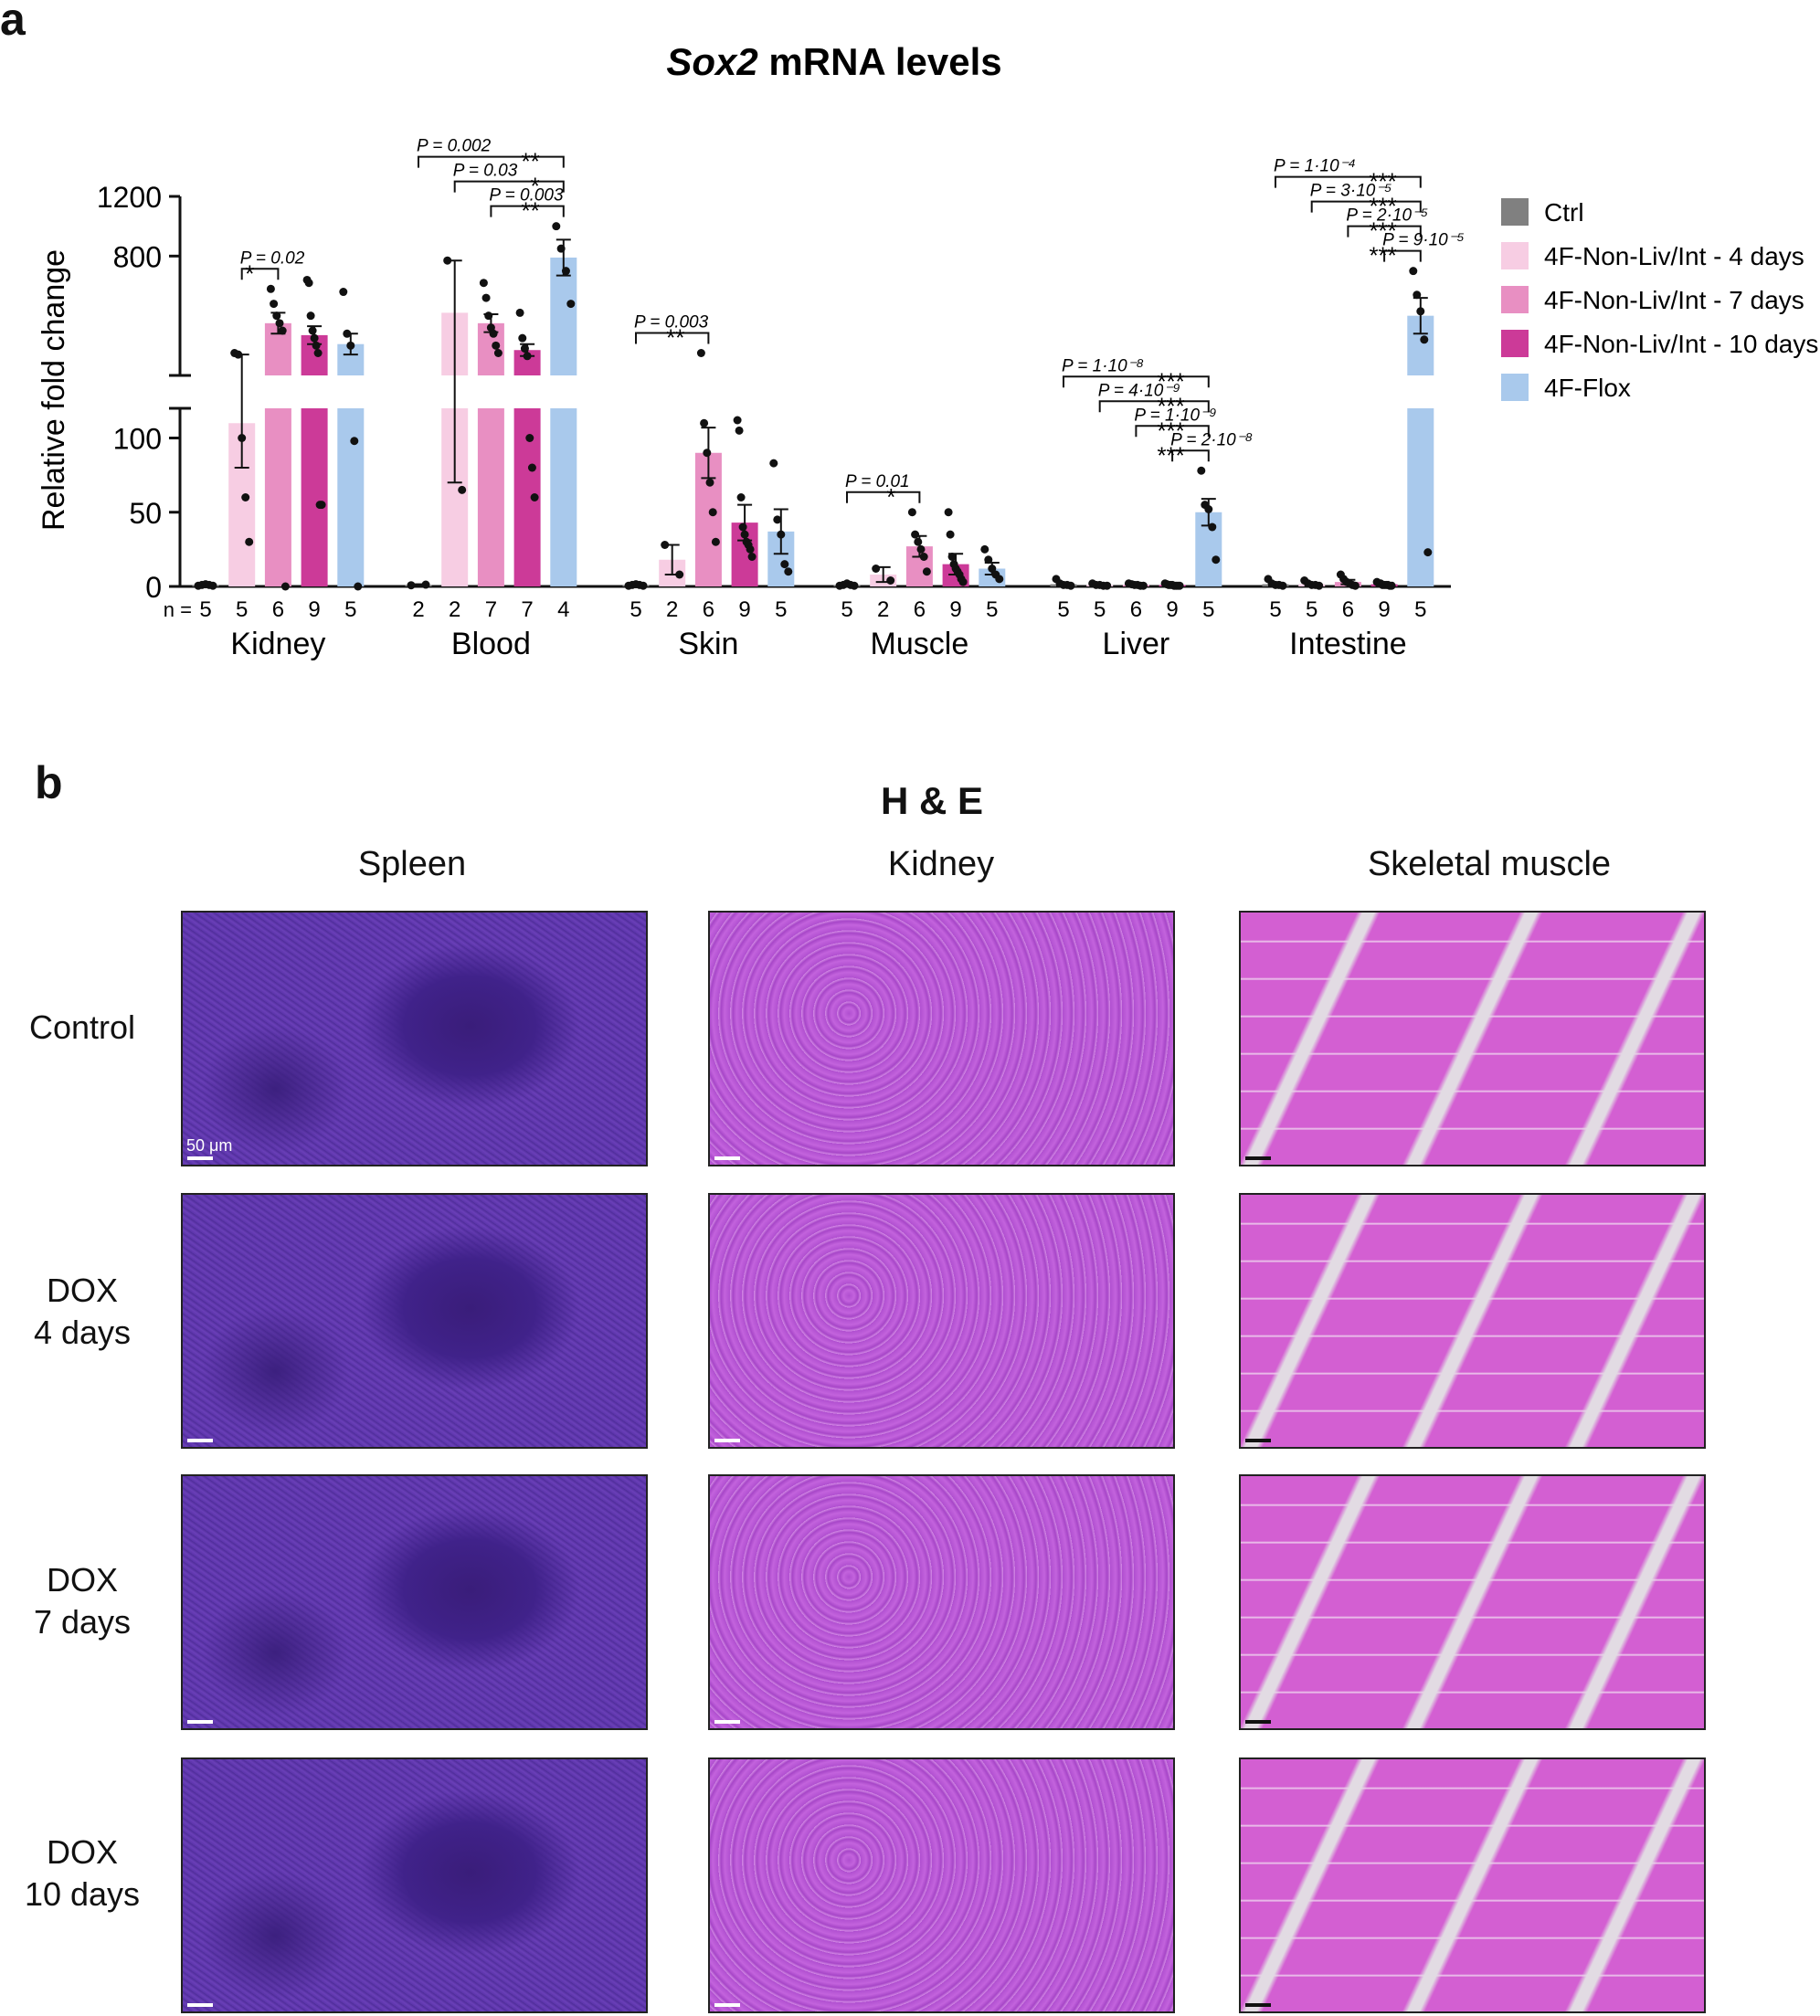  I want to click on legend-label: 4F-Non-Liv/Int - 10 days, so click(1681, 344).